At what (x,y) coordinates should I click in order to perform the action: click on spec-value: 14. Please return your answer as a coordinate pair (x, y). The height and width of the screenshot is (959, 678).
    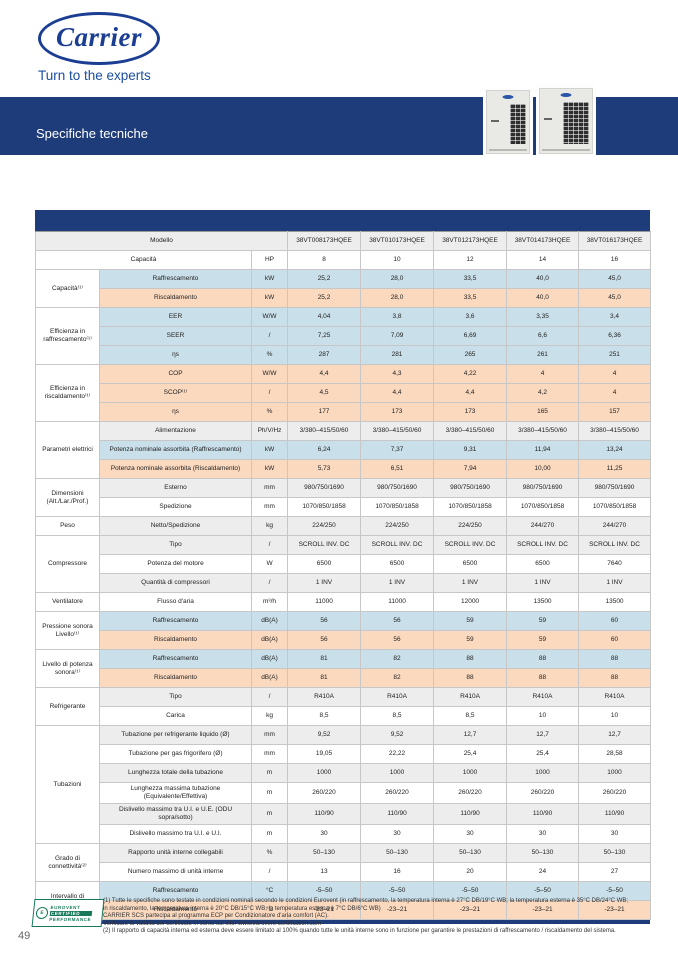
    Looking at the image, I should click on (543, 260).